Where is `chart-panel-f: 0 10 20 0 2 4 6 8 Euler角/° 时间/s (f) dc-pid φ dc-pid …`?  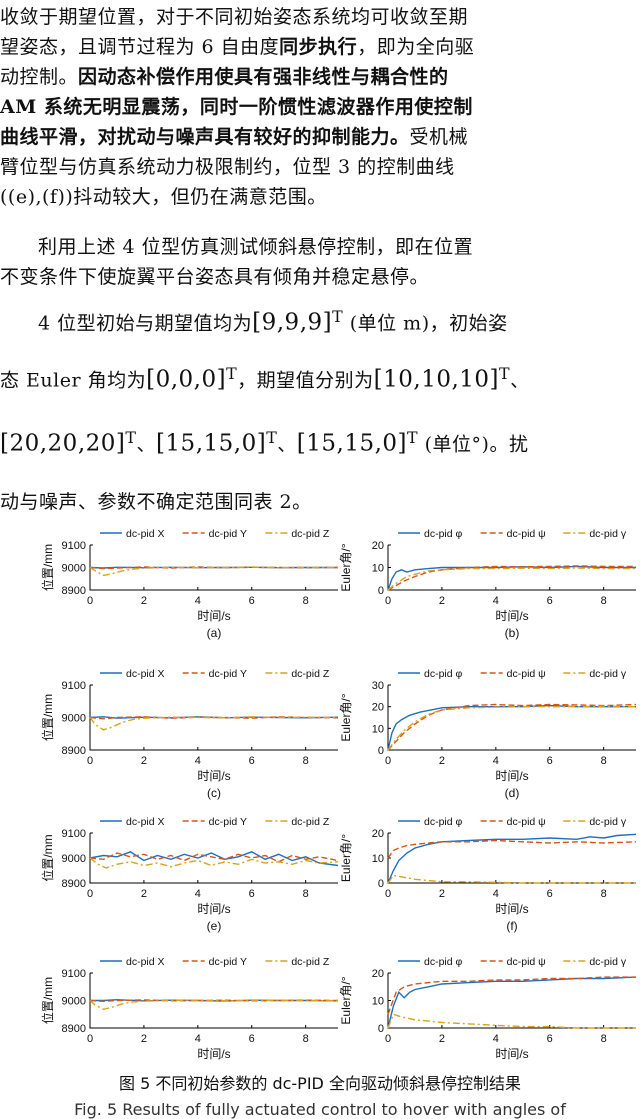
chart-panel-f: 0 10 20 0 2 4 6 8 Euler角/° 时间/s (f) dc-pid φ dc-pid … is located at coordinates (488, 874).